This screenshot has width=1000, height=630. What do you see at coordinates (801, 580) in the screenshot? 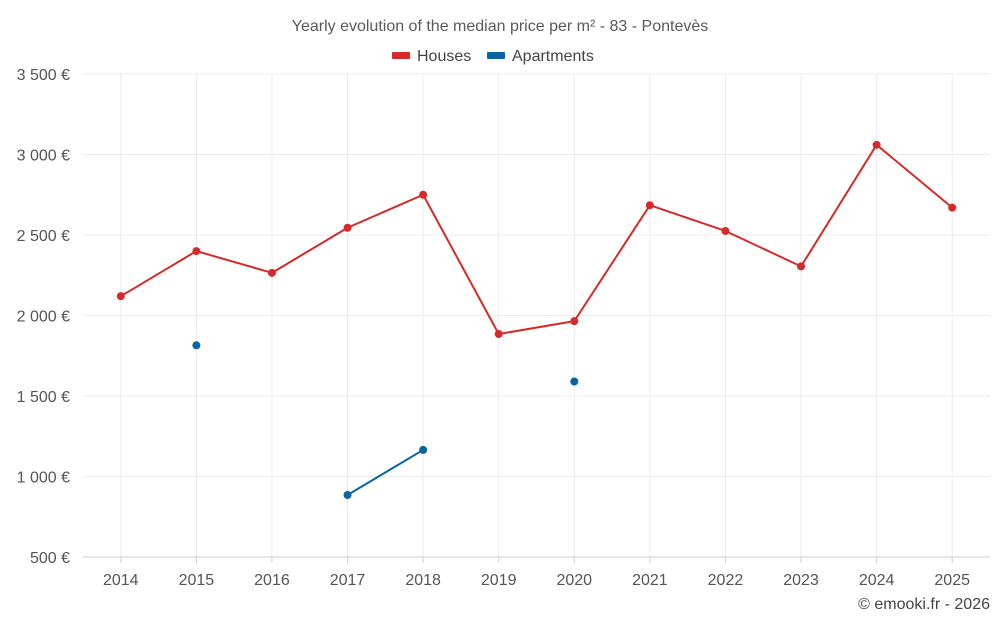
I see `x-tick-label: 2023` at bounding box center [801, 580].